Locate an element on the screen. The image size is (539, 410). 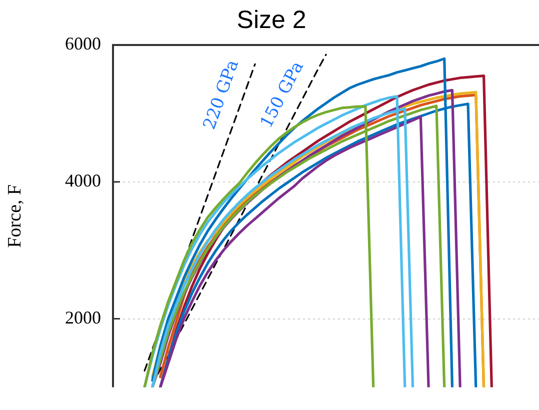
text: 220 GPa is located at coordinates (221, 94).